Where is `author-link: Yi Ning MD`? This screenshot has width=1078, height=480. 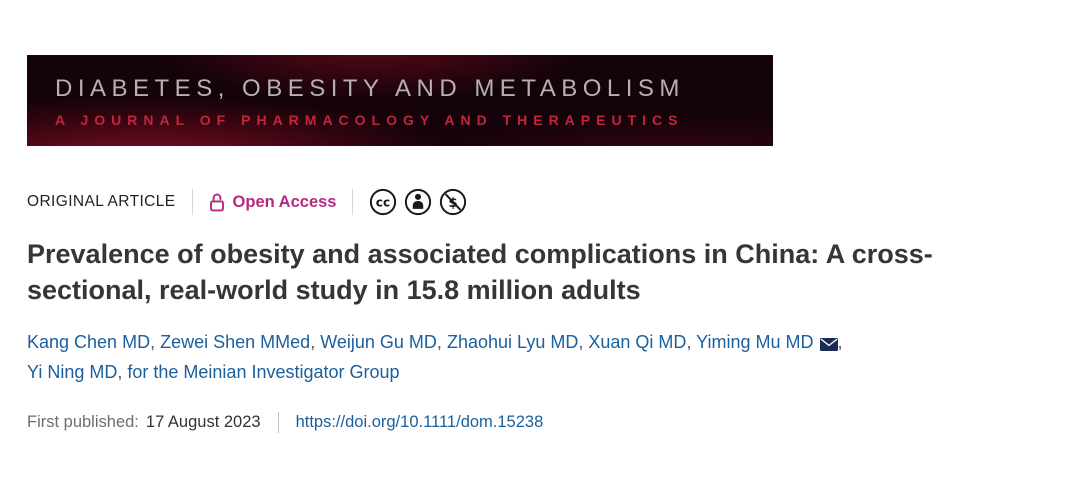 author-link: Yi Ning MD is located at coordinates (72, 371).